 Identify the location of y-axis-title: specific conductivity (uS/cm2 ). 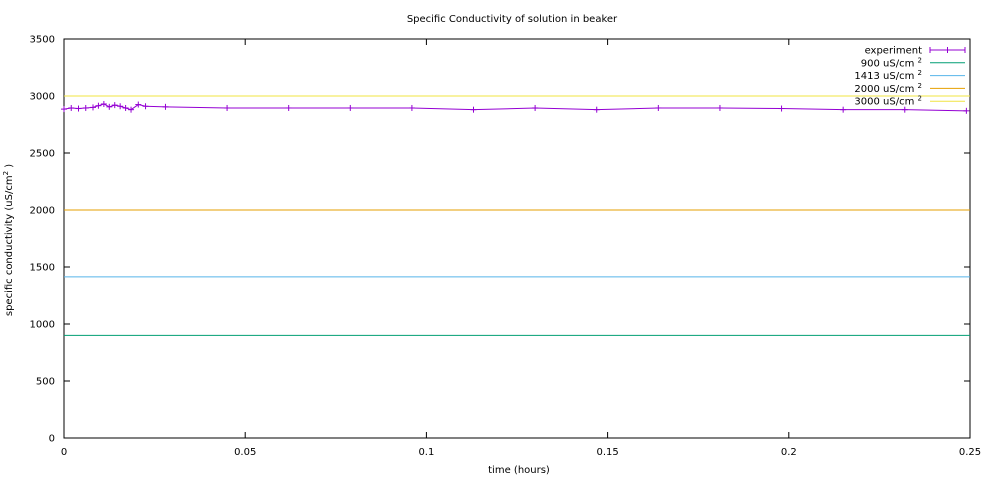
(8, 240).